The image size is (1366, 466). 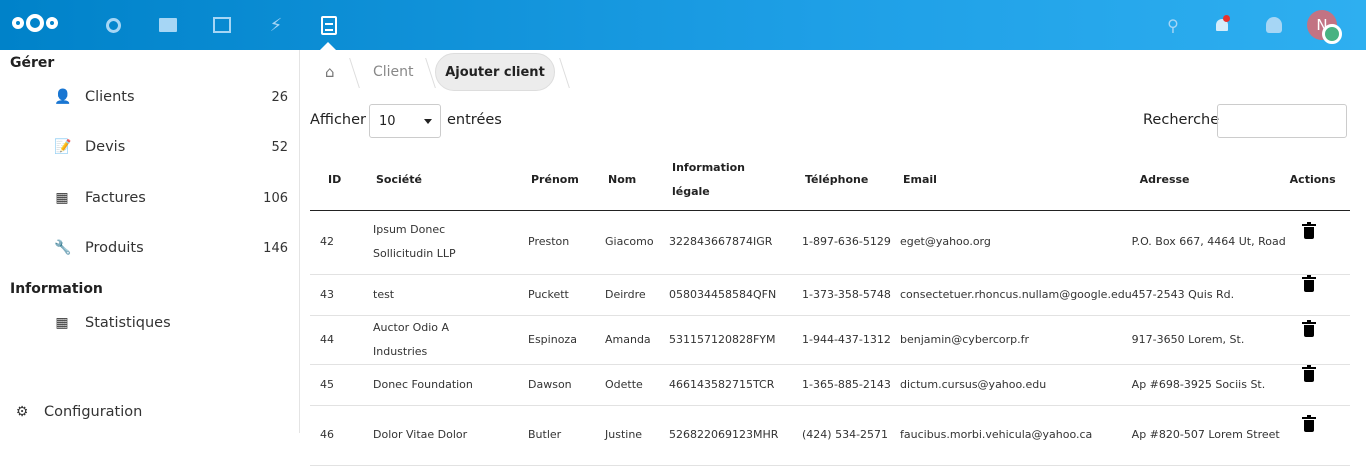 I want to click on table-cell: benjamin@cybercorp.fr, so click(x=1013, y=340).